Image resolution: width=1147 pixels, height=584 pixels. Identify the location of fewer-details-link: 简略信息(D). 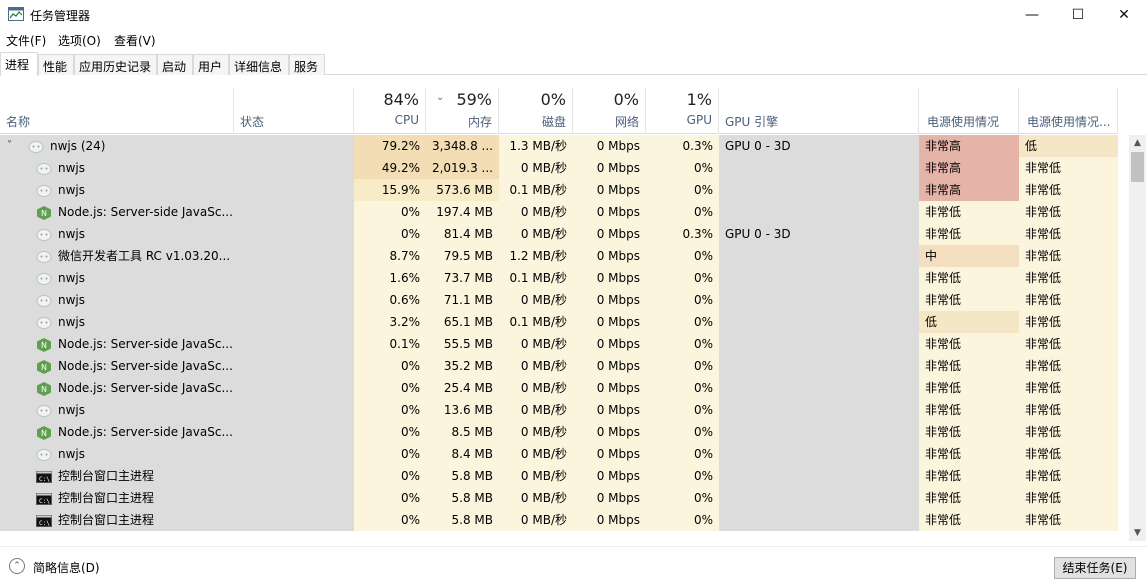
(66, 568).